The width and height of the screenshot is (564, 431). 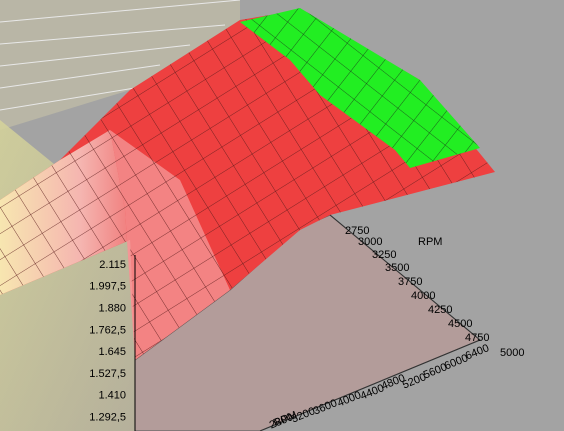 What do you see at coordinates (384, 255) in the screenshot?
I see `rpm-tick-label: 3250` at bounding box center [384, 255].